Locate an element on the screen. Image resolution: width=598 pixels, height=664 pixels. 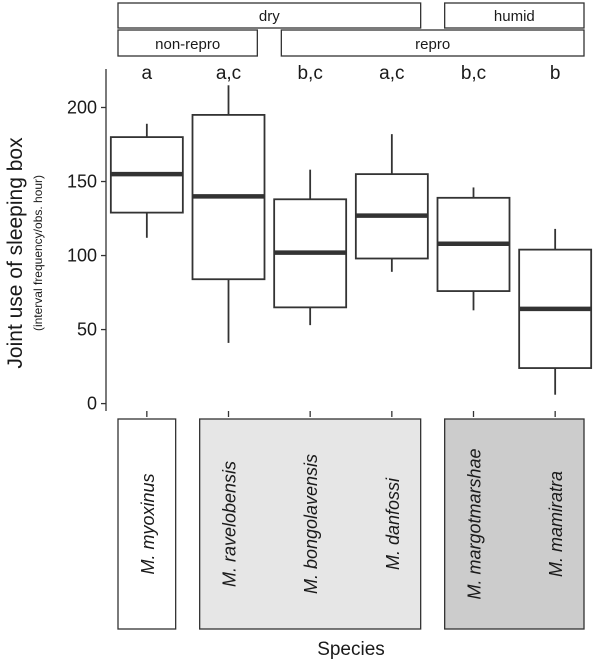
x-axis-title: Species is located at coordinates (351, 649).